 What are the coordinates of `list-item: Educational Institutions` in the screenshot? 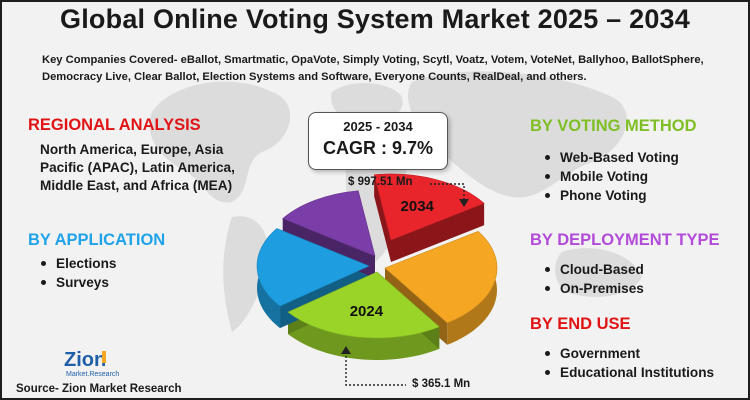 It's located at (628, 372).